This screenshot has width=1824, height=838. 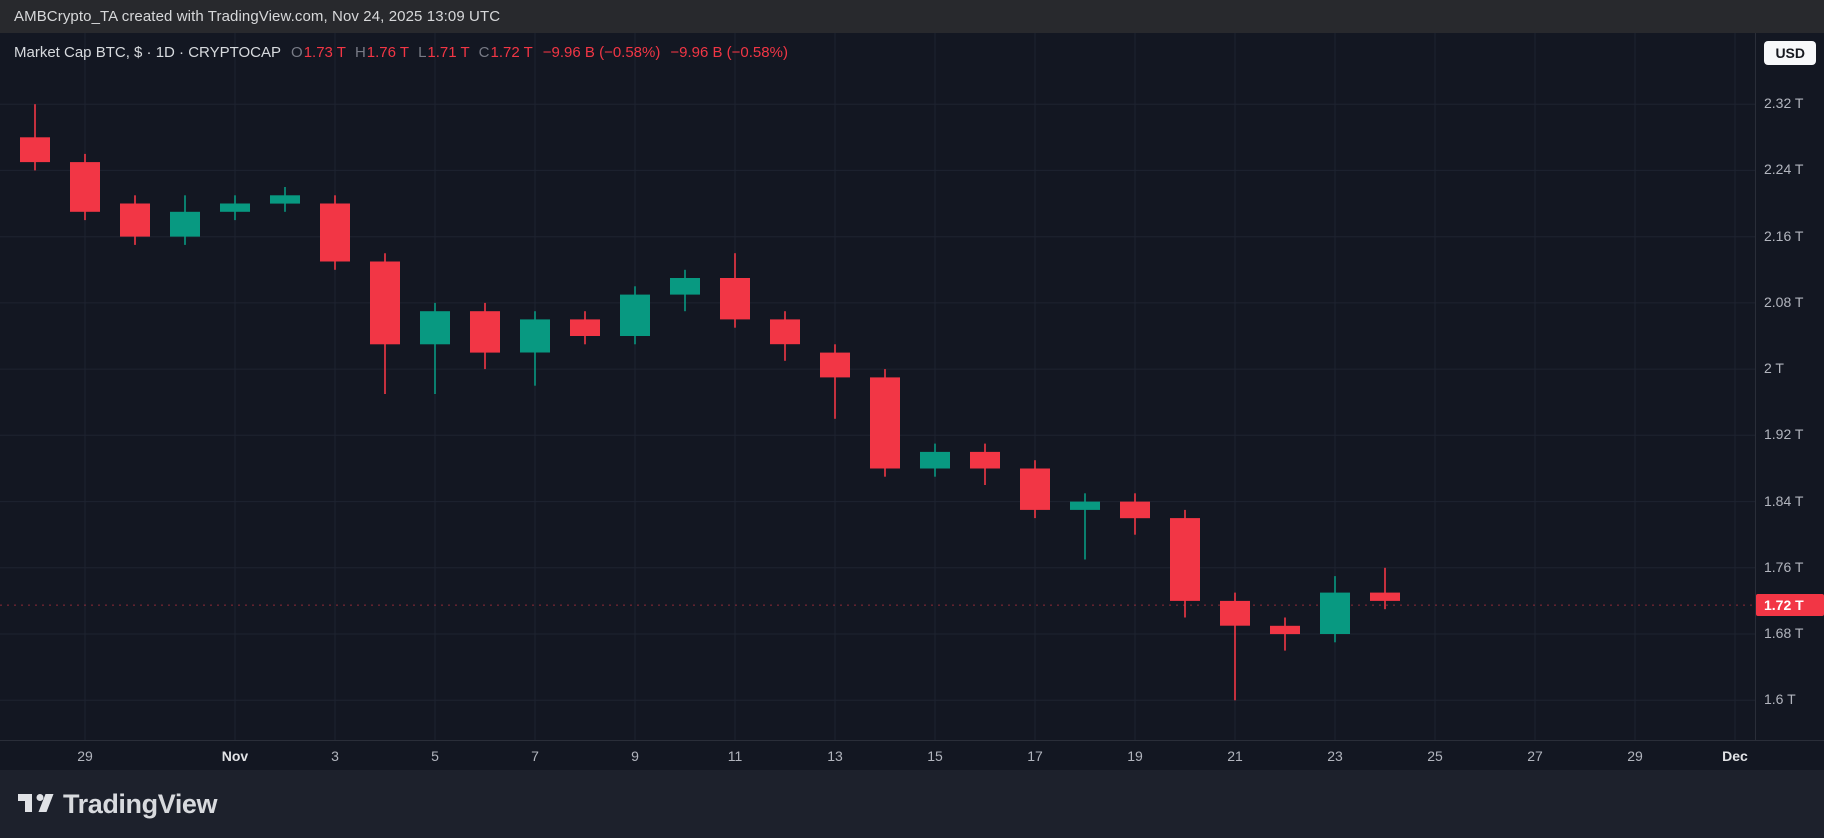 What do you see at coordinates (448, 52) in the screenshot?
I see `low-value: 1.71 T` at bounding box center [448, 52].